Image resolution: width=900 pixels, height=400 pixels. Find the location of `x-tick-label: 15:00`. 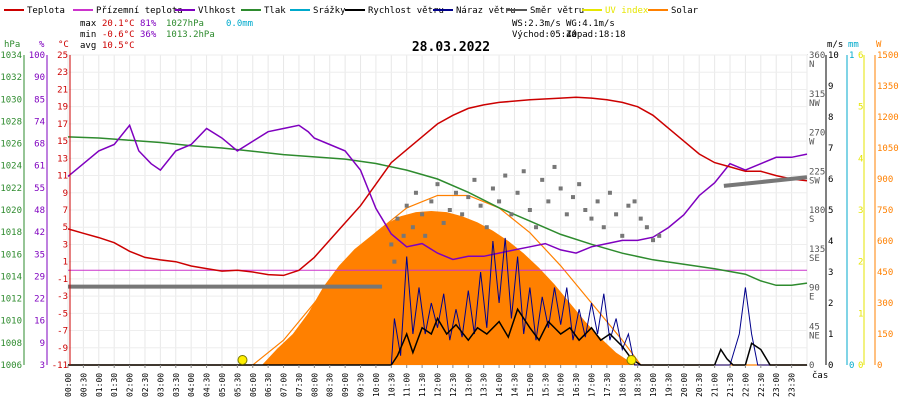

x-tick-label: 15:00 is located at coordinates (530, 385).